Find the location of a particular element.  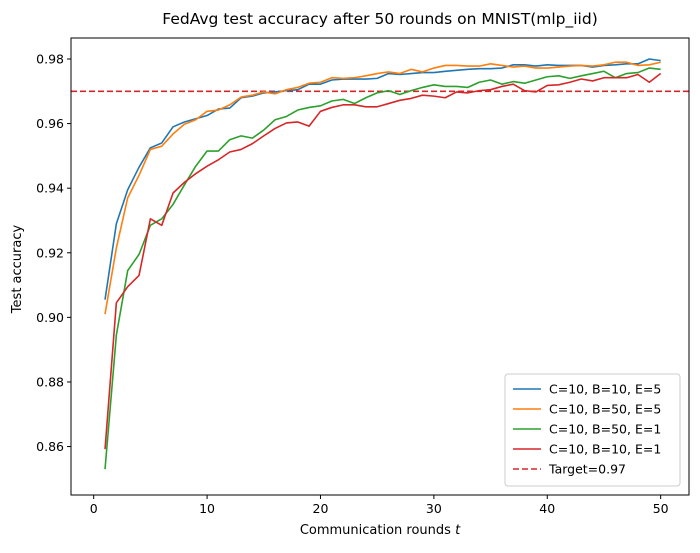

y-tick-label: 0.96 is located at coordinates (50, 123).